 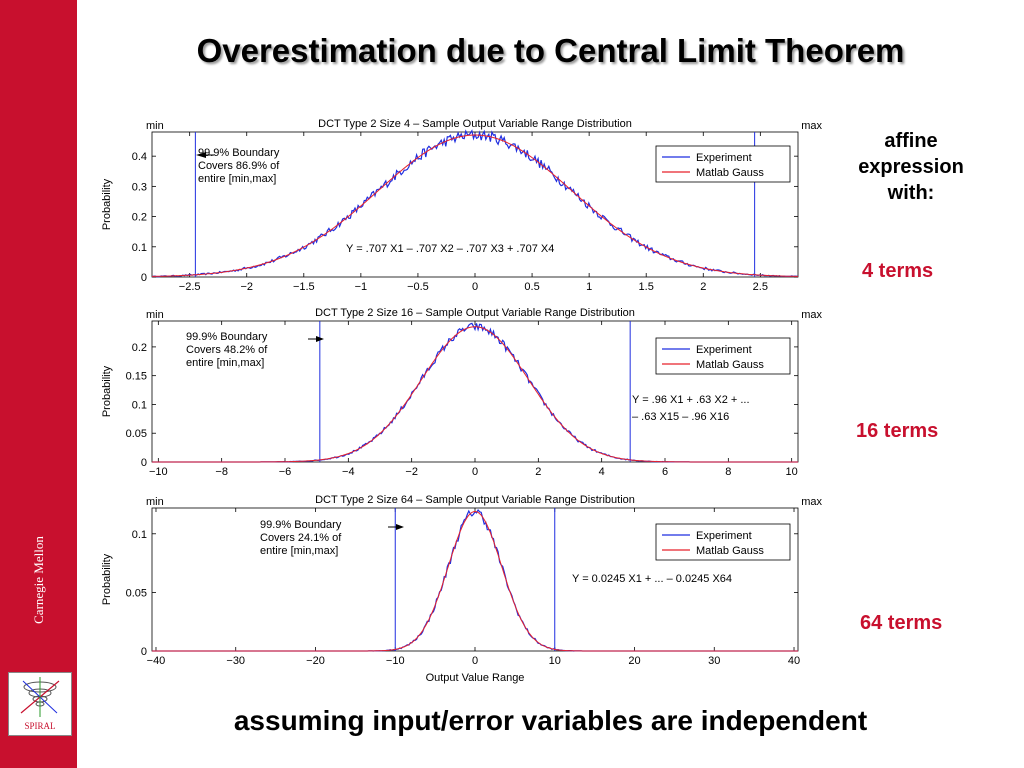 What do you see at coordinates (190, 287) in the screenshot?
I see `x-tick-label: −2.5` at bounding box center [190, 287].